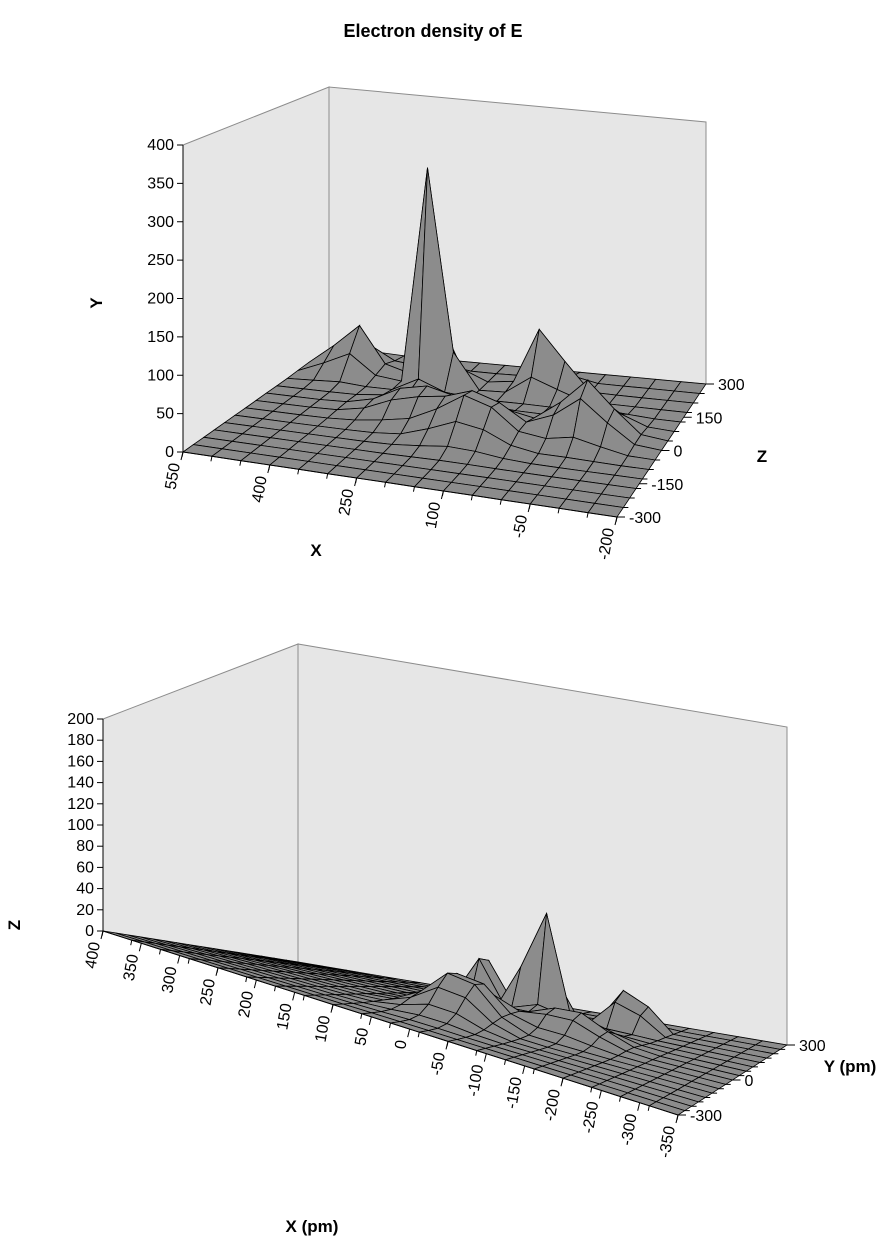  Describe the element at coordinates (160, 145) in the screenshot. I see `y-tick-label: 400` at that location.